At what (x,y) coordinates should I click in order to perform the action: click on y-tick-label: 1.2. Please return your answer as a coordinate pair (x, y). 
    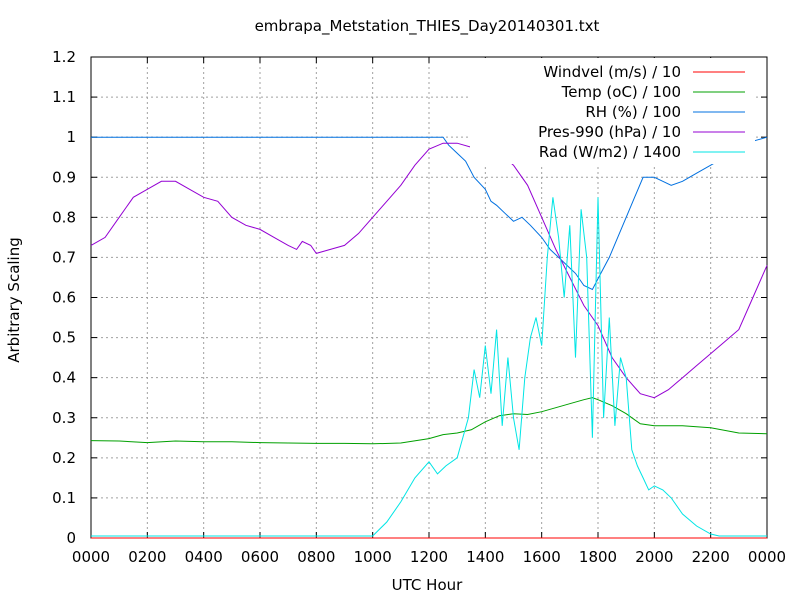
    Looking at the image, I should click on (64, 57).